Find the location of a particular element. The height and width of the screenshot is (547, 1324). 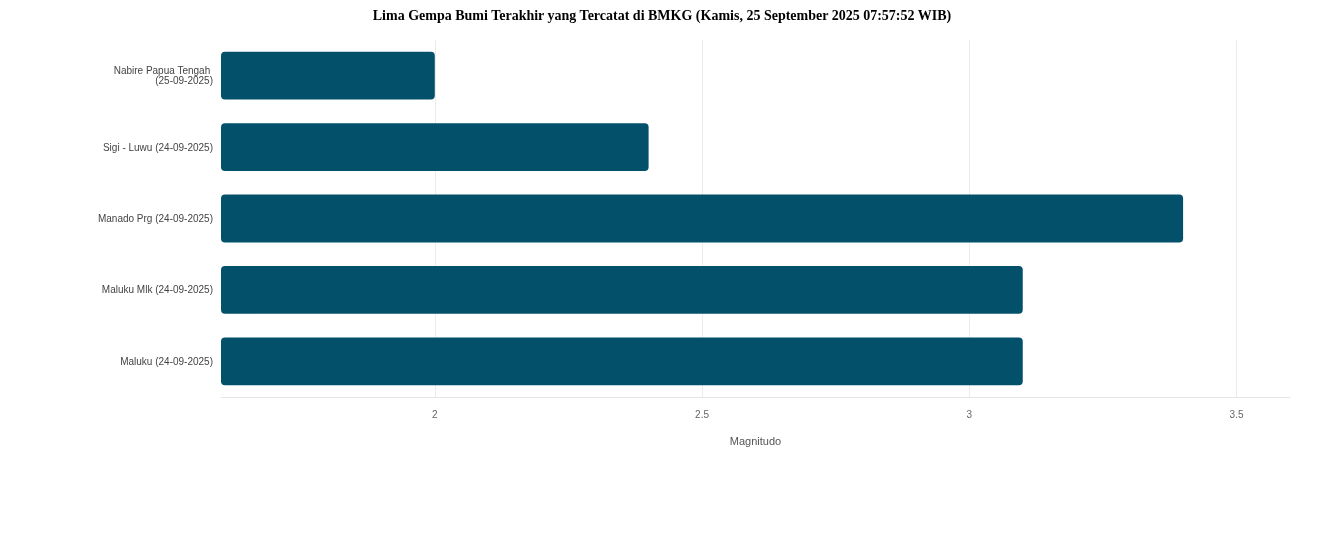

x-tick-label: 2 is located at coordinates (435, 414).